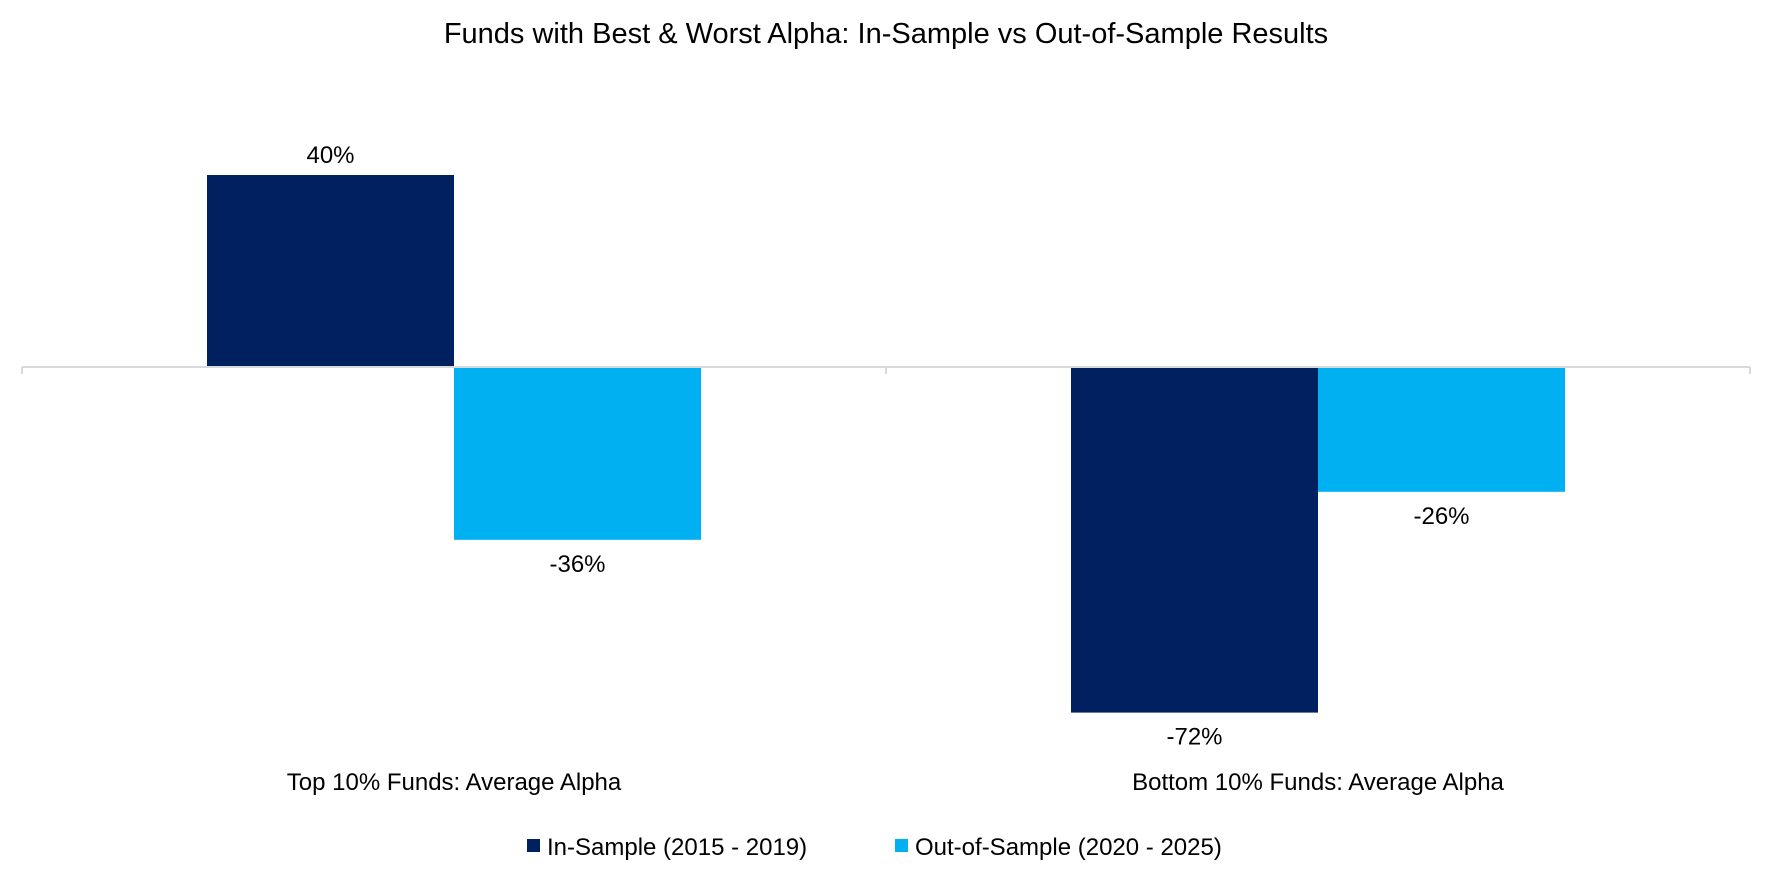  I want to click on category-label: Bottom 10% Funds: Average Alpha, so click(1318, 782).